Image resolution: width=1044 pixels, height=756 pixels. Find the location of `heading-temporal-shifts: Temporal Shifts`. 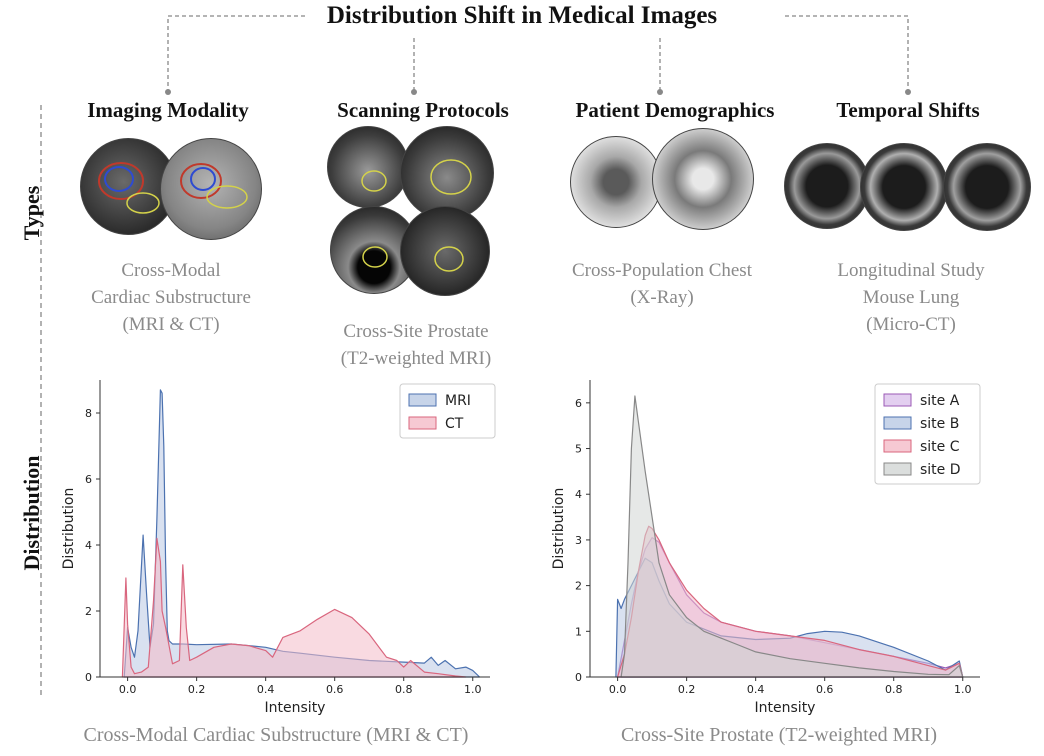

heading-temporal-shifts: Temporal Shifts is located at coordinates (908, 110).